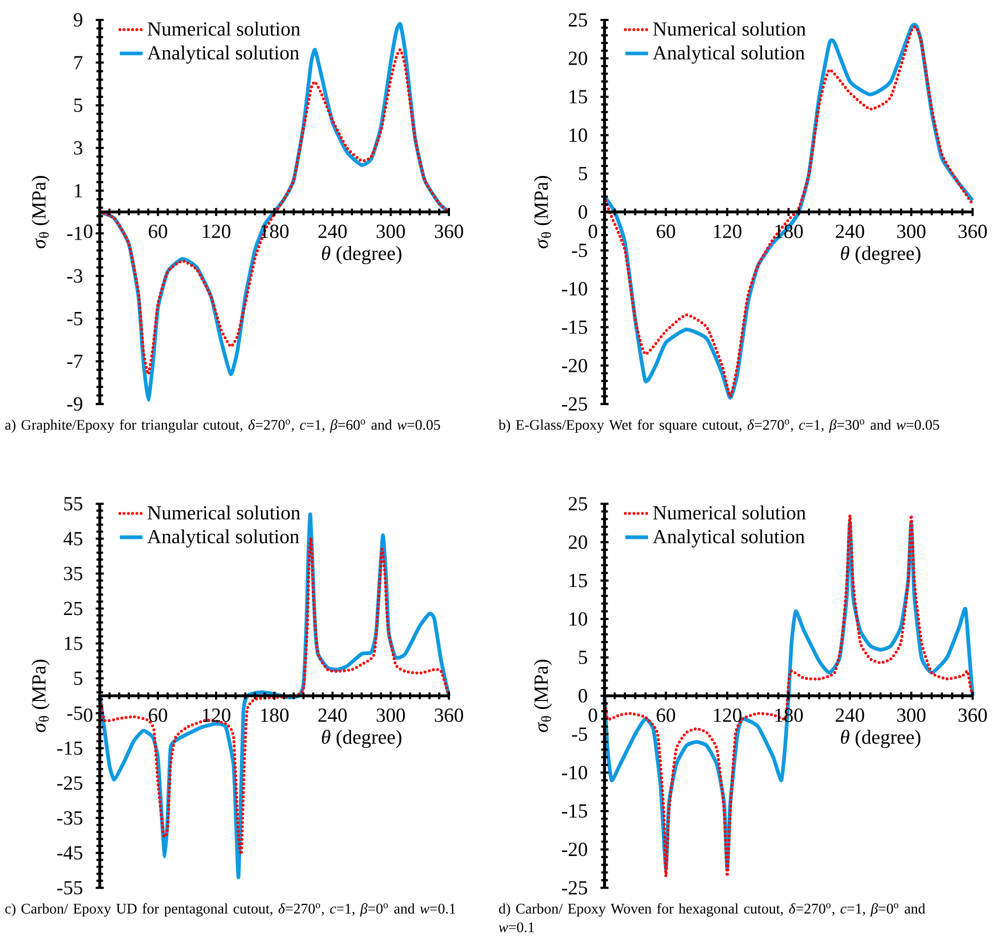  I want to click on chart-title: b) E-Glass/Epoxy Wet for square cutout, δ=270$^{o}$, c=1, β=30$^{o}$ and w=0.05, so click(719, 426).